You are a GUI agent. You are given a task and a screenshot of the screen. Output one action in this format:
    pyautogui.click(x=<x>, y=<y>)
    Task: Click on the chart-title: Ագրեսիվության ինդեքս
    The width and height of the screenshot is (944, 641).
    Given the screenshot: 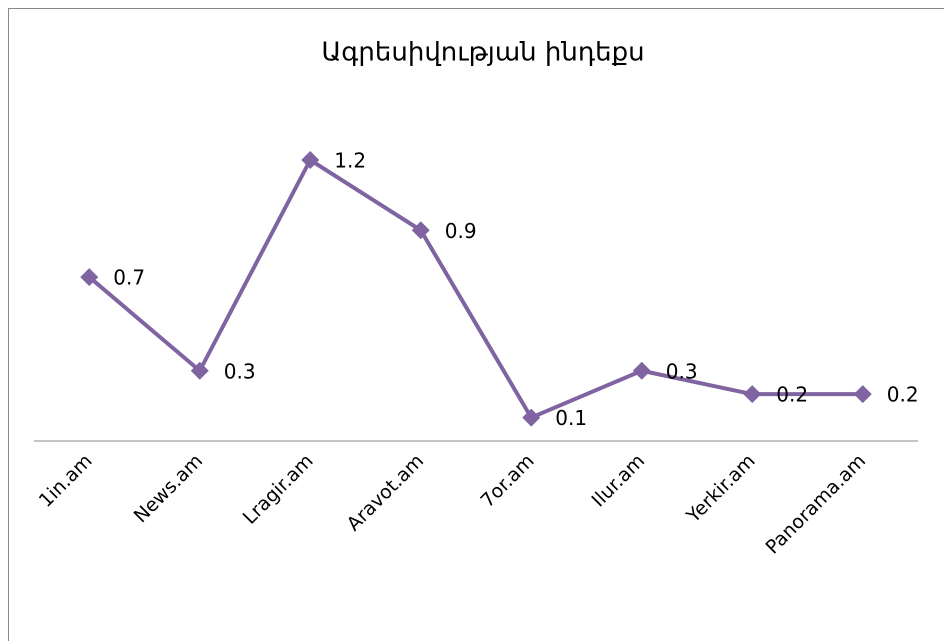 What is the action you would take?
    pyautogui.click(x=482, y=53)
    